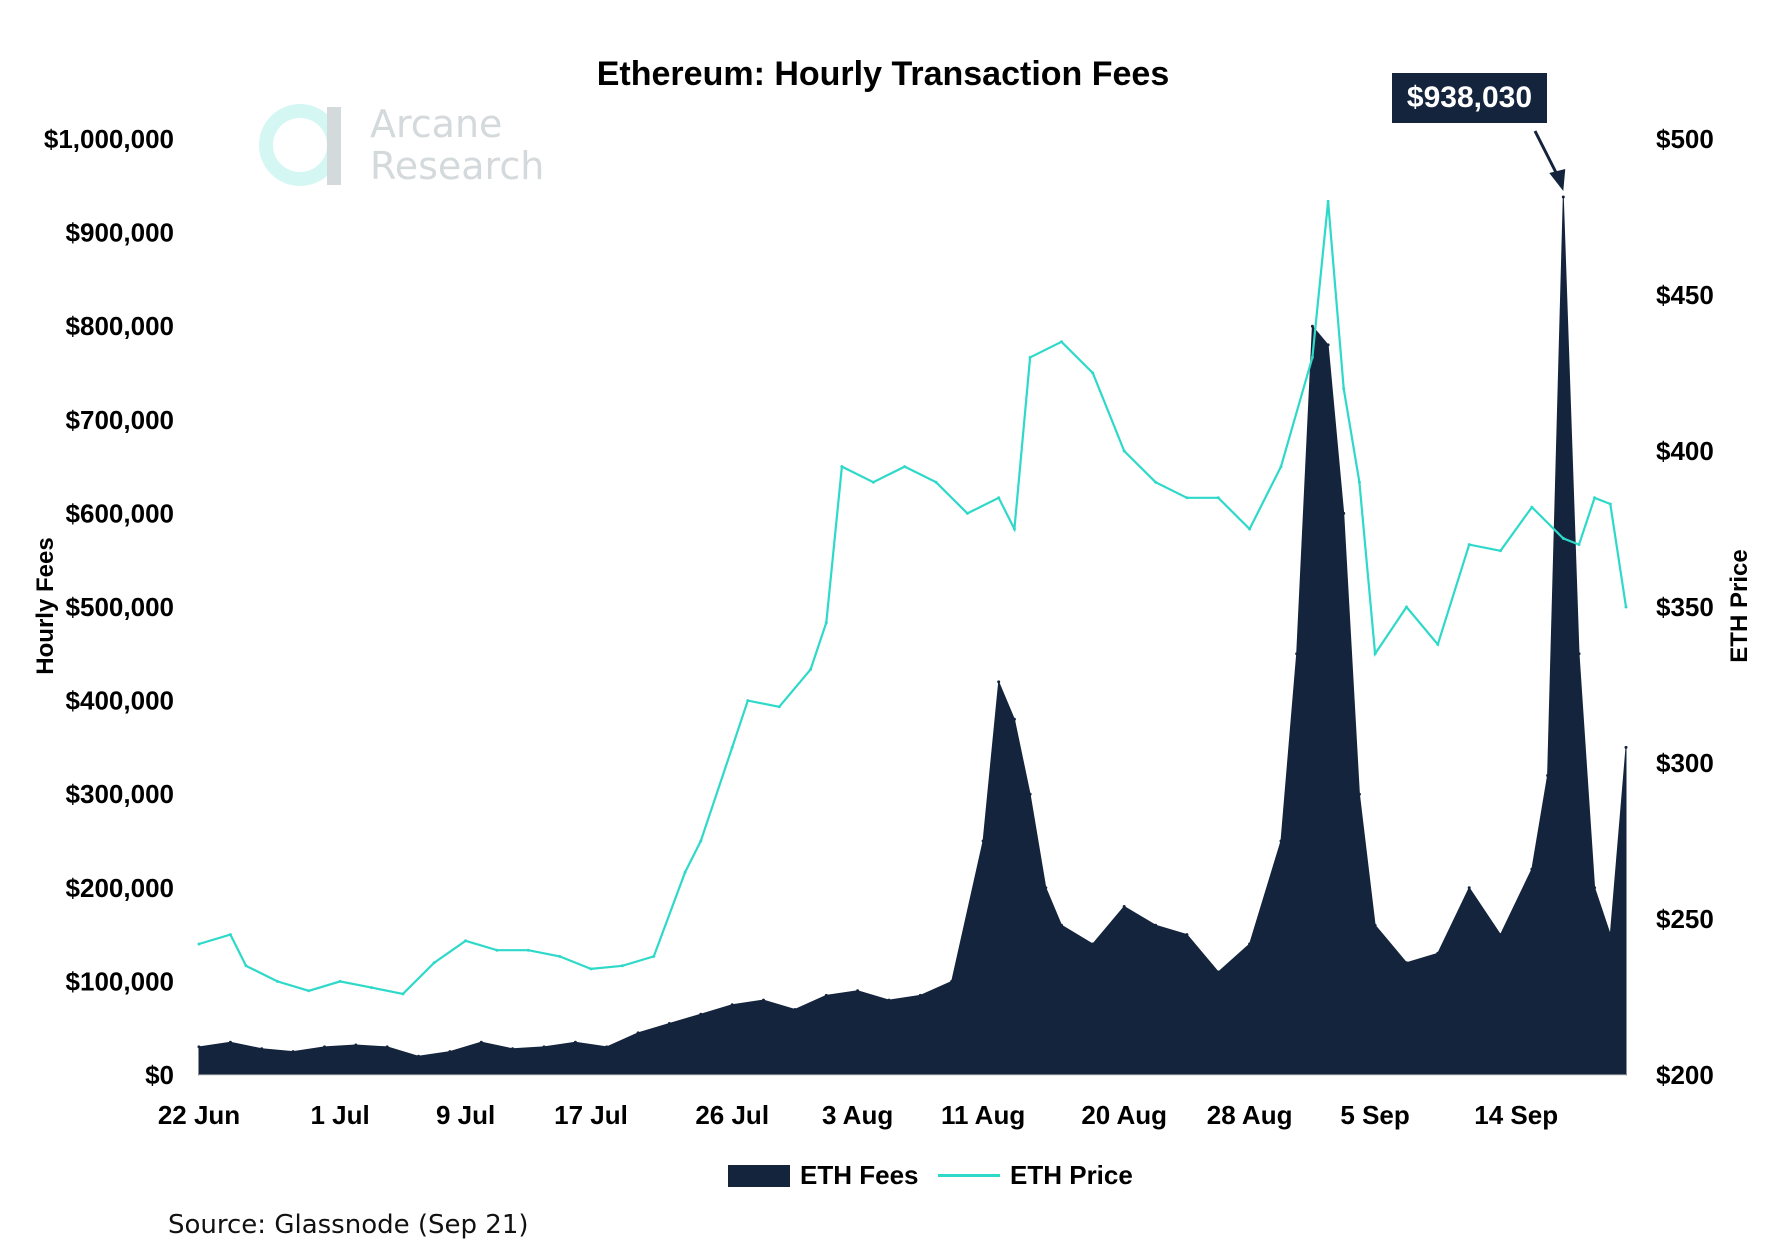 Image resolution: width=1766 pixels, height=1242 pixels. I want to click on y-left-tick-label: $1,000,000, so click(109, 139).